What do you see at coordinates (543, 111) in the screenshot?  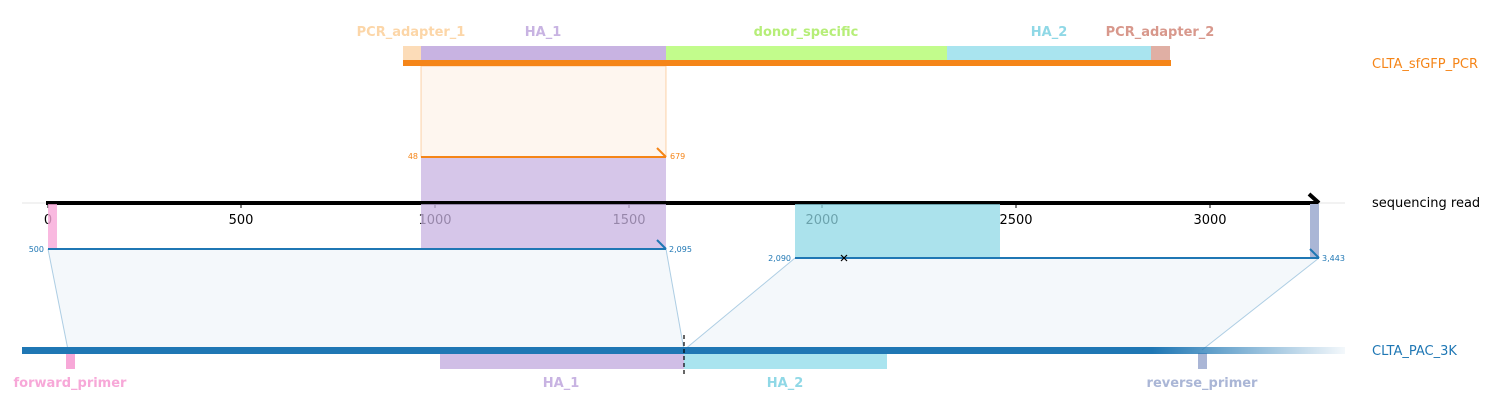 I see `pcr-alignment-shade` at bounding box center [543, 111].